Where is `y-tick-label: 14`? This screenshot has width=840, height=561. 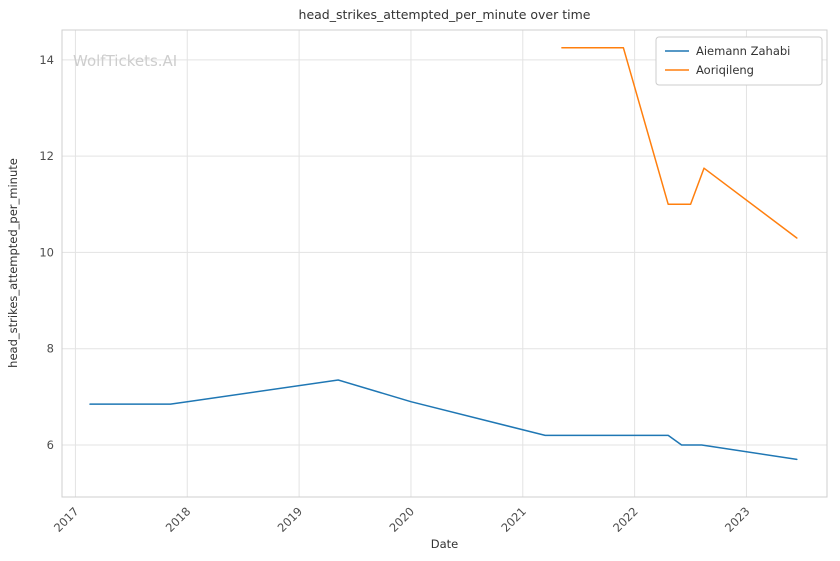
y-tick-label: 14 is located at coordinates (46, 60).